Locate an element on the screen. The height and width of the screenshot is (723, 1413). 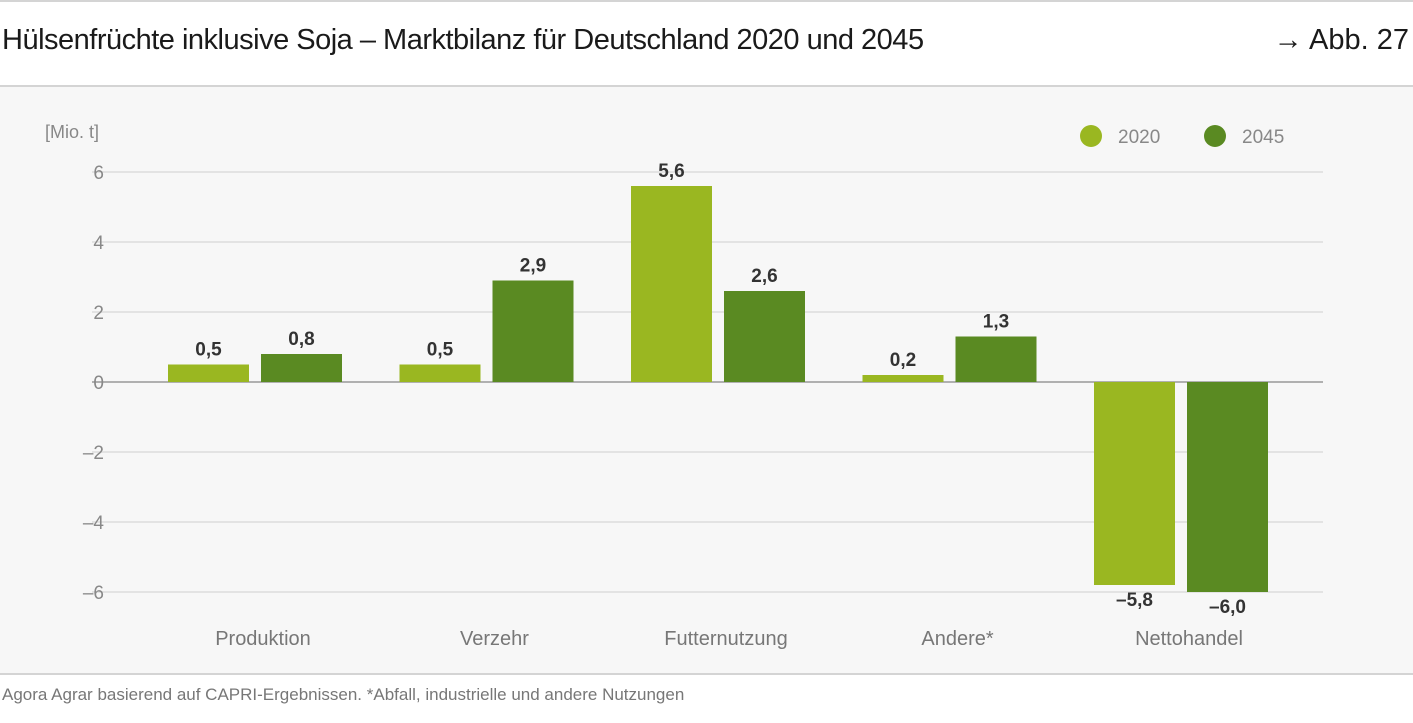
data-label: 1,3 is located at coordinates (996, 322).